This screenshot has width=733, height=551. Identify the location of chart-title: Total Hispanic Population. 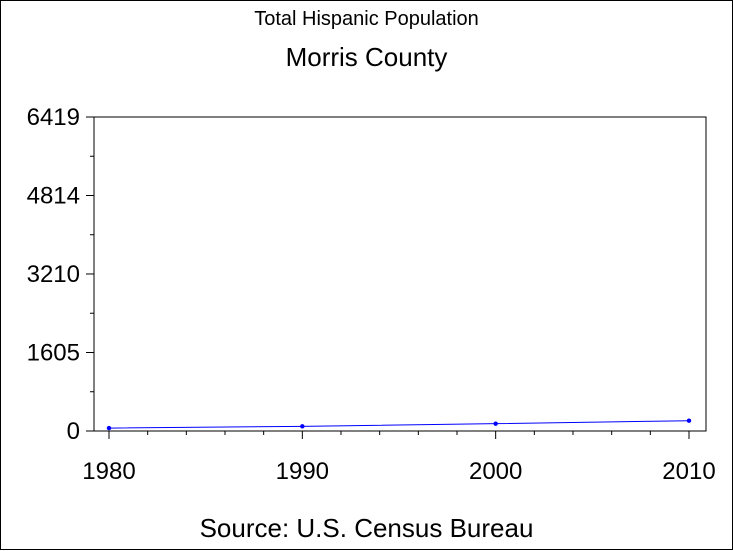
(366, 19).